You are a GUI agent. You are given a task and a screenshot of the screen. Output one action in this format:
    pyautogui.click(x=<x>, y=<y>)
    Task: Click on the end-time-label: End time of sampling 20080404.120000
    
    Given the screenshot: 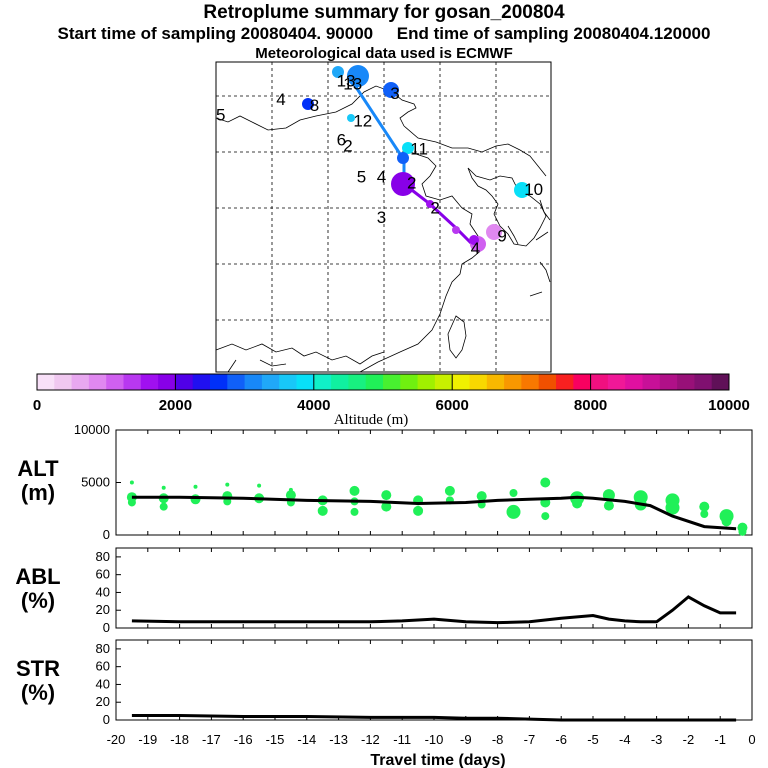 What is the action you would take?
    pyautogui.click(x=553, y=33)
    